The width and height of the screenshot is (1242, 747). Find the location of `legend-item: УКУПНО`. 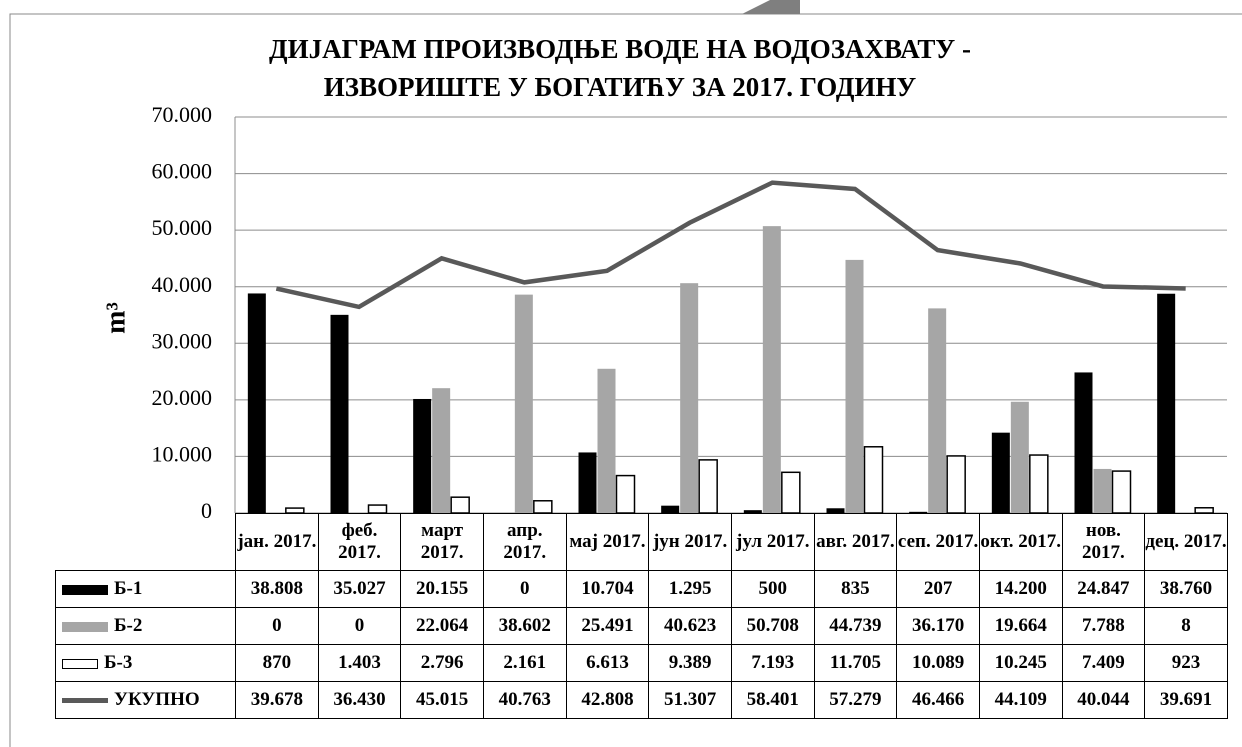

legend-item: УКУПНО is located at coordinates (145, 700).